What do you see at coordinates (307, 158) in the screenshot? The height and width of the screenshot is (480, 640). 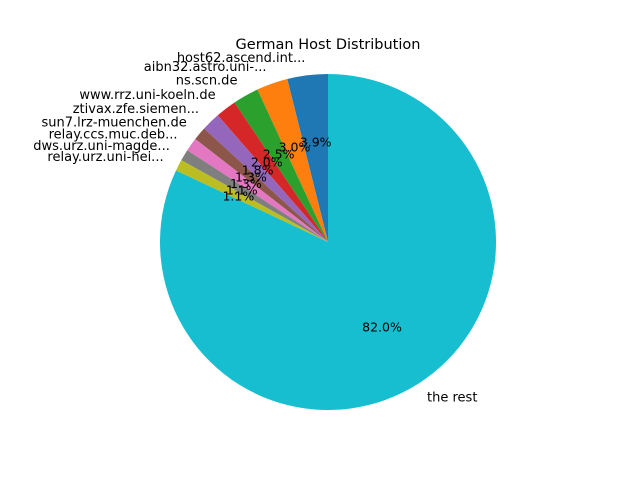 I see `pie-slice-host62-ascend-int` at bounding box center [307, 158].